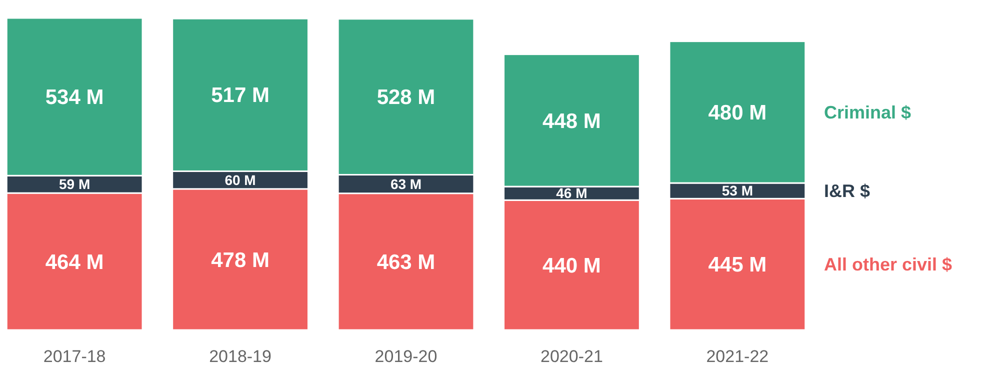 The image size is (1000, 383). What do you see at coordinates (240, 356) in the screenshot?
I see `x-tick-label: 2018-19` at bounding box center [240, 356].